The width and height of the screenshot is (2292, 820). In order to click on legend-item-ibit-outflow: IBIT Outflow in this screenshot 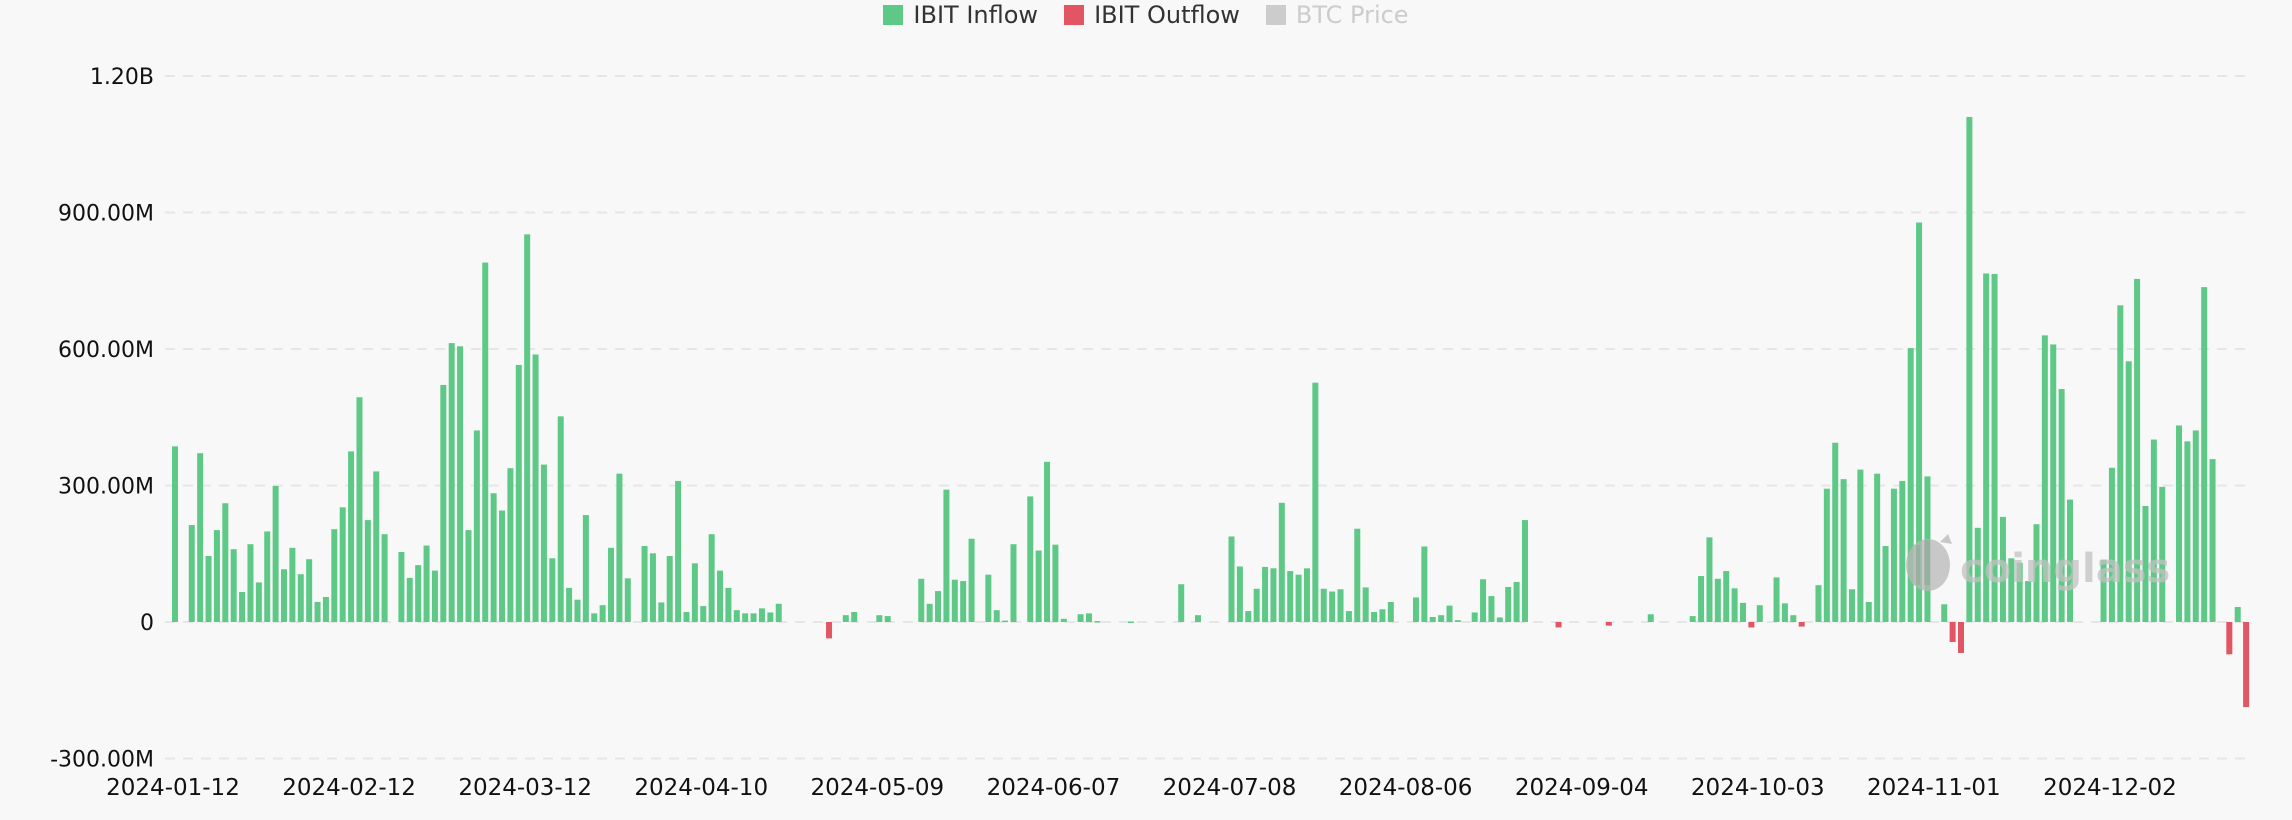, I will do `click(1152, 15)`.